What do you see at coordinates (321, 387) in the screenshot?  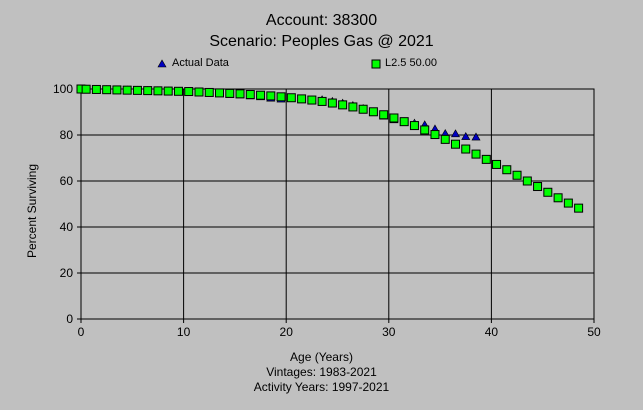 I see `footer-activity-years: Activity Years: 1997-2021` at bounding box center [321, 387].